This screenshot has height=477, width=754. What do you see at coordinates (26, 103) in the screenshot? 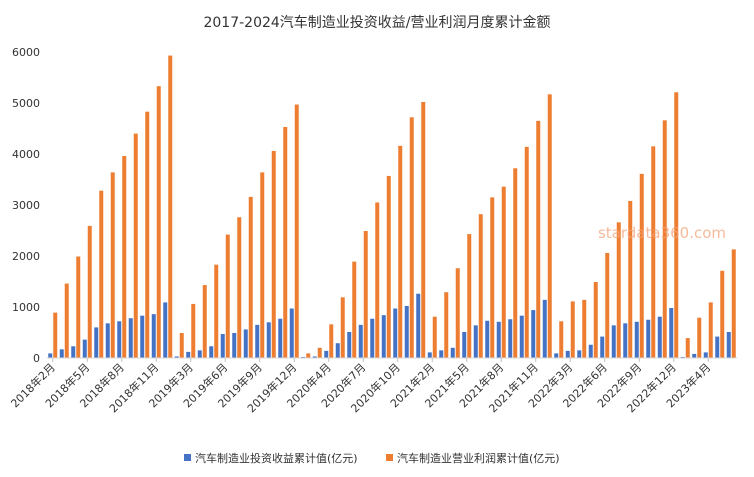
I see `y-tick-label: 5000` at bounding box center [26, 103].